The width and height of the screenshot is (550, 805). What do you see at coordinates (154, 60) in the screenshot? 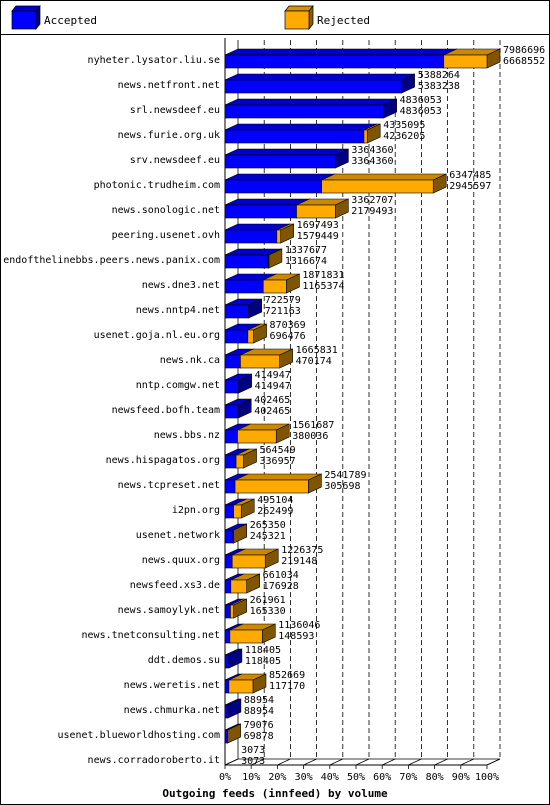
I see `category-label: nyheter.lysator.liu.se` at bounding box center [154, 60].